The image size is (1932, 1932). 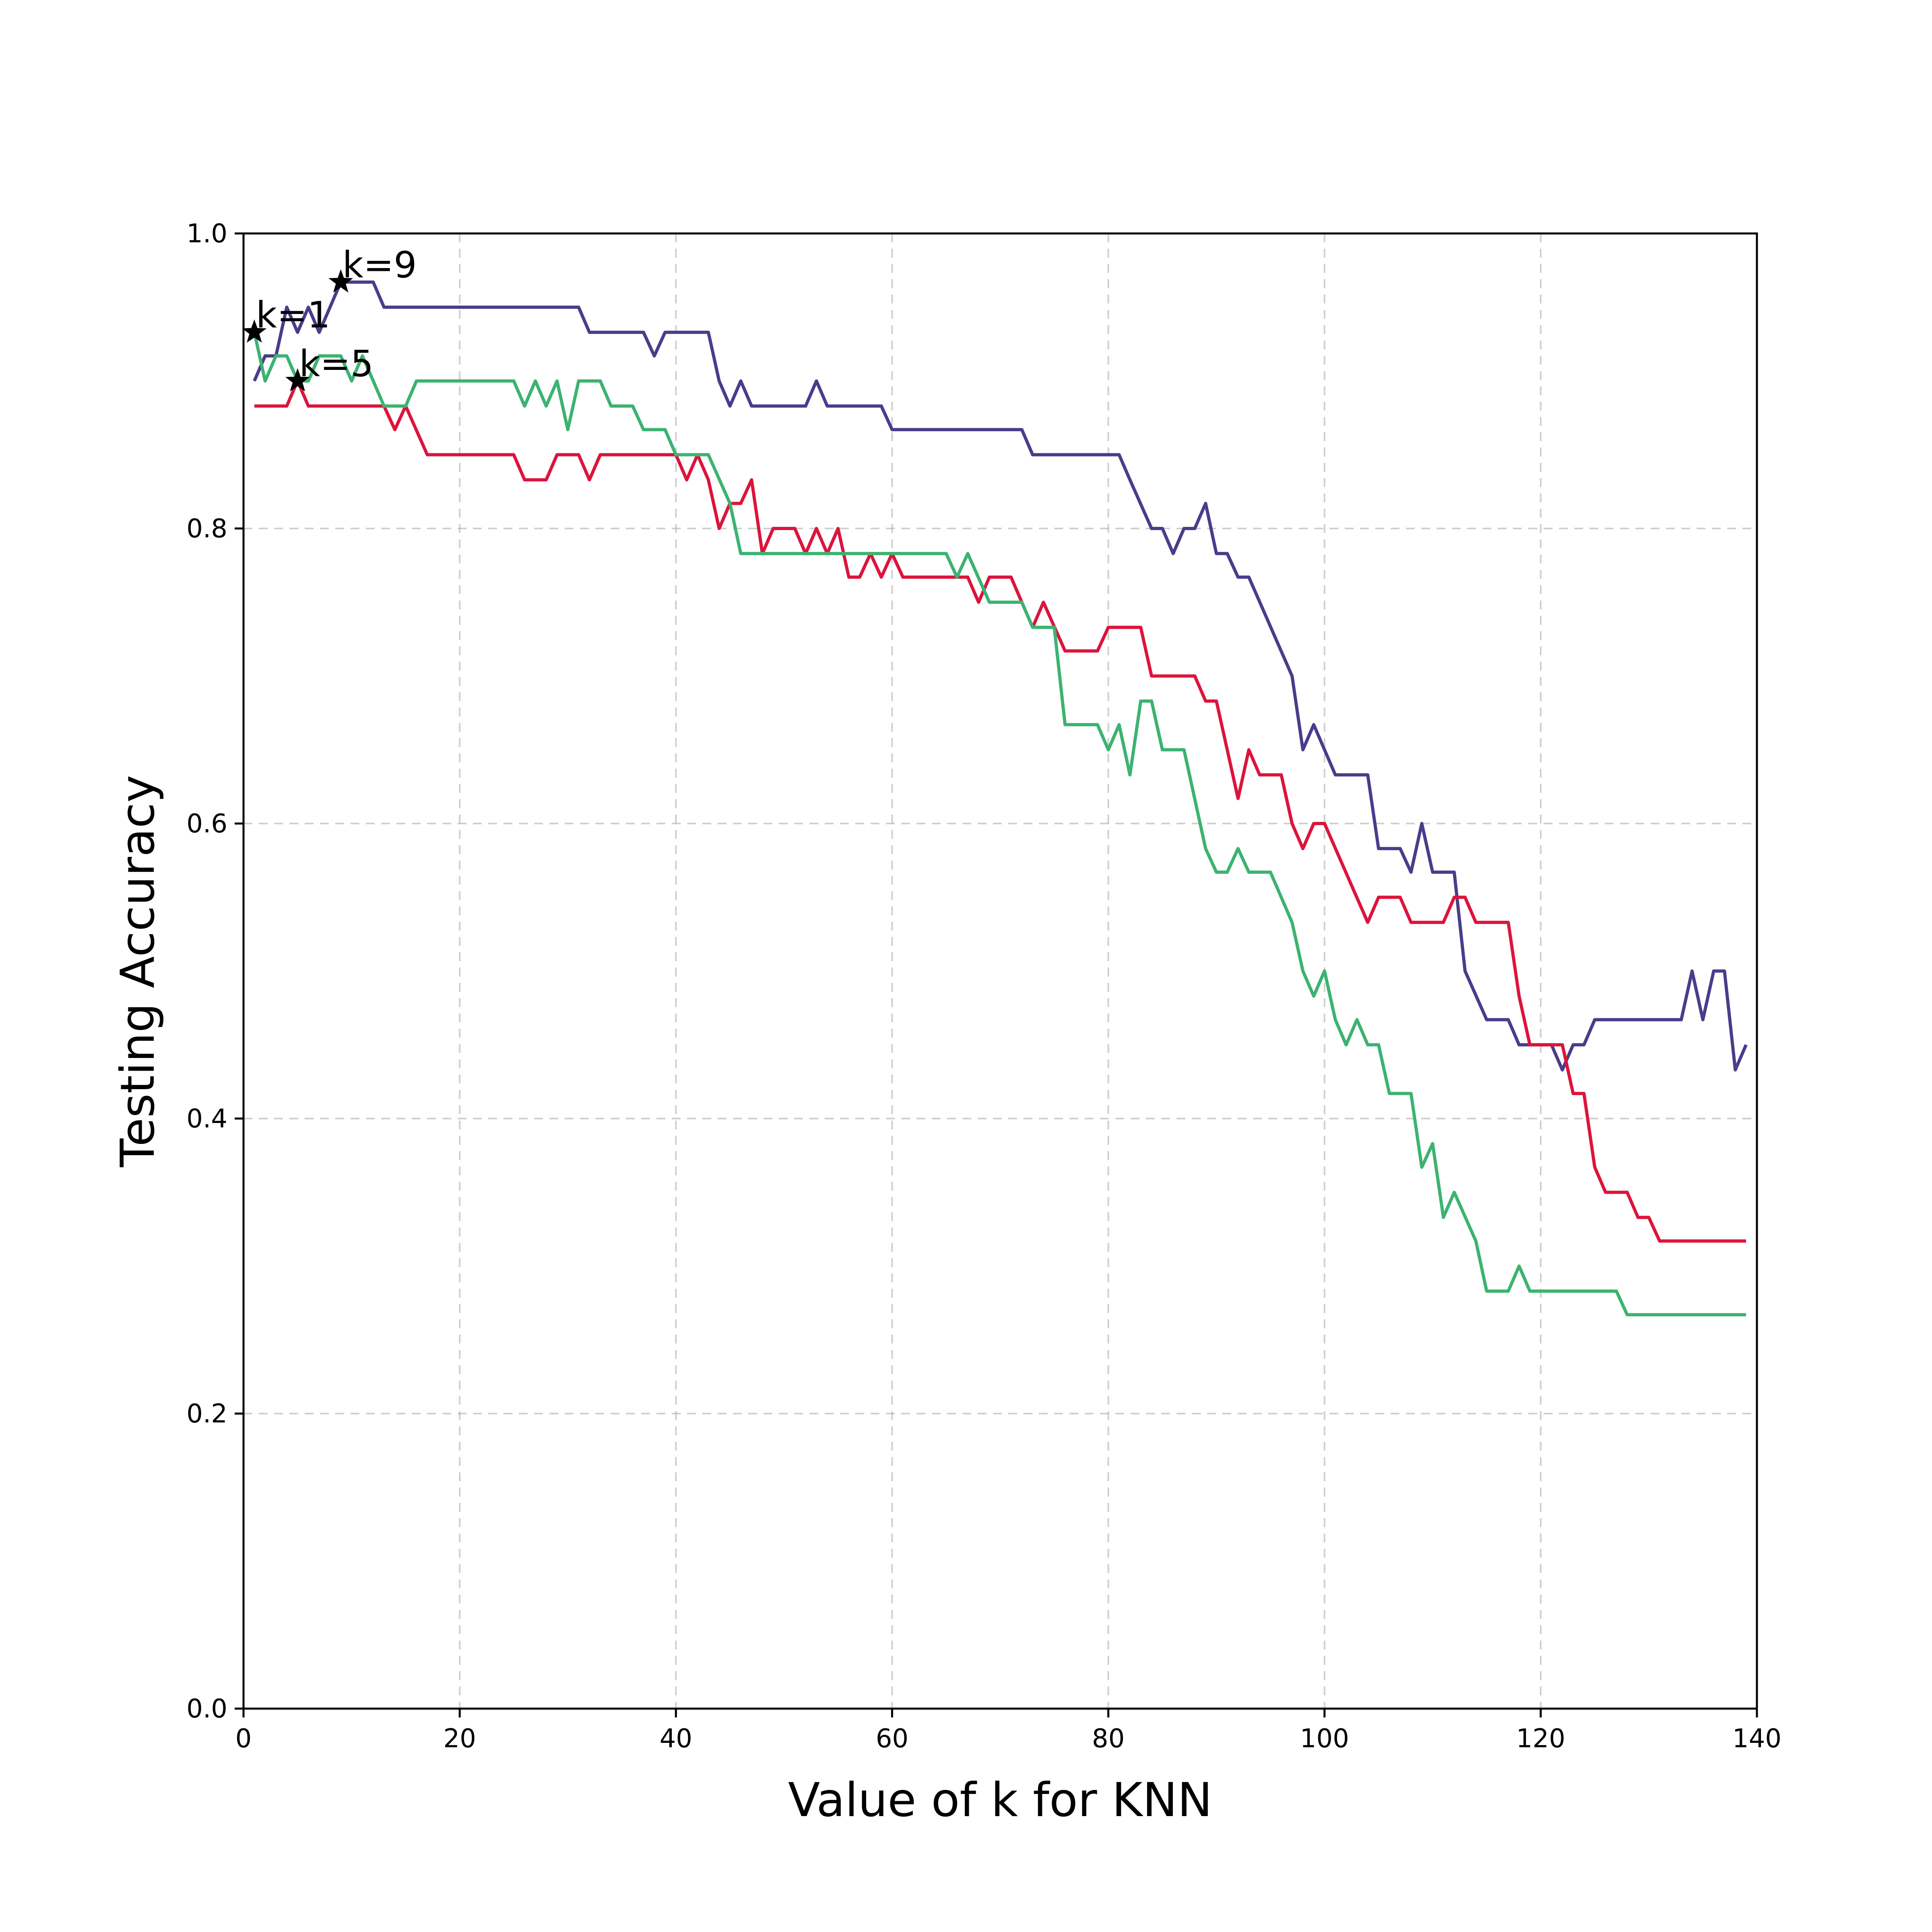 What do you see at coordinates (380, 265) in the screenshot?
I see `annotation-label: k=9` at bounding box center [380, 265].